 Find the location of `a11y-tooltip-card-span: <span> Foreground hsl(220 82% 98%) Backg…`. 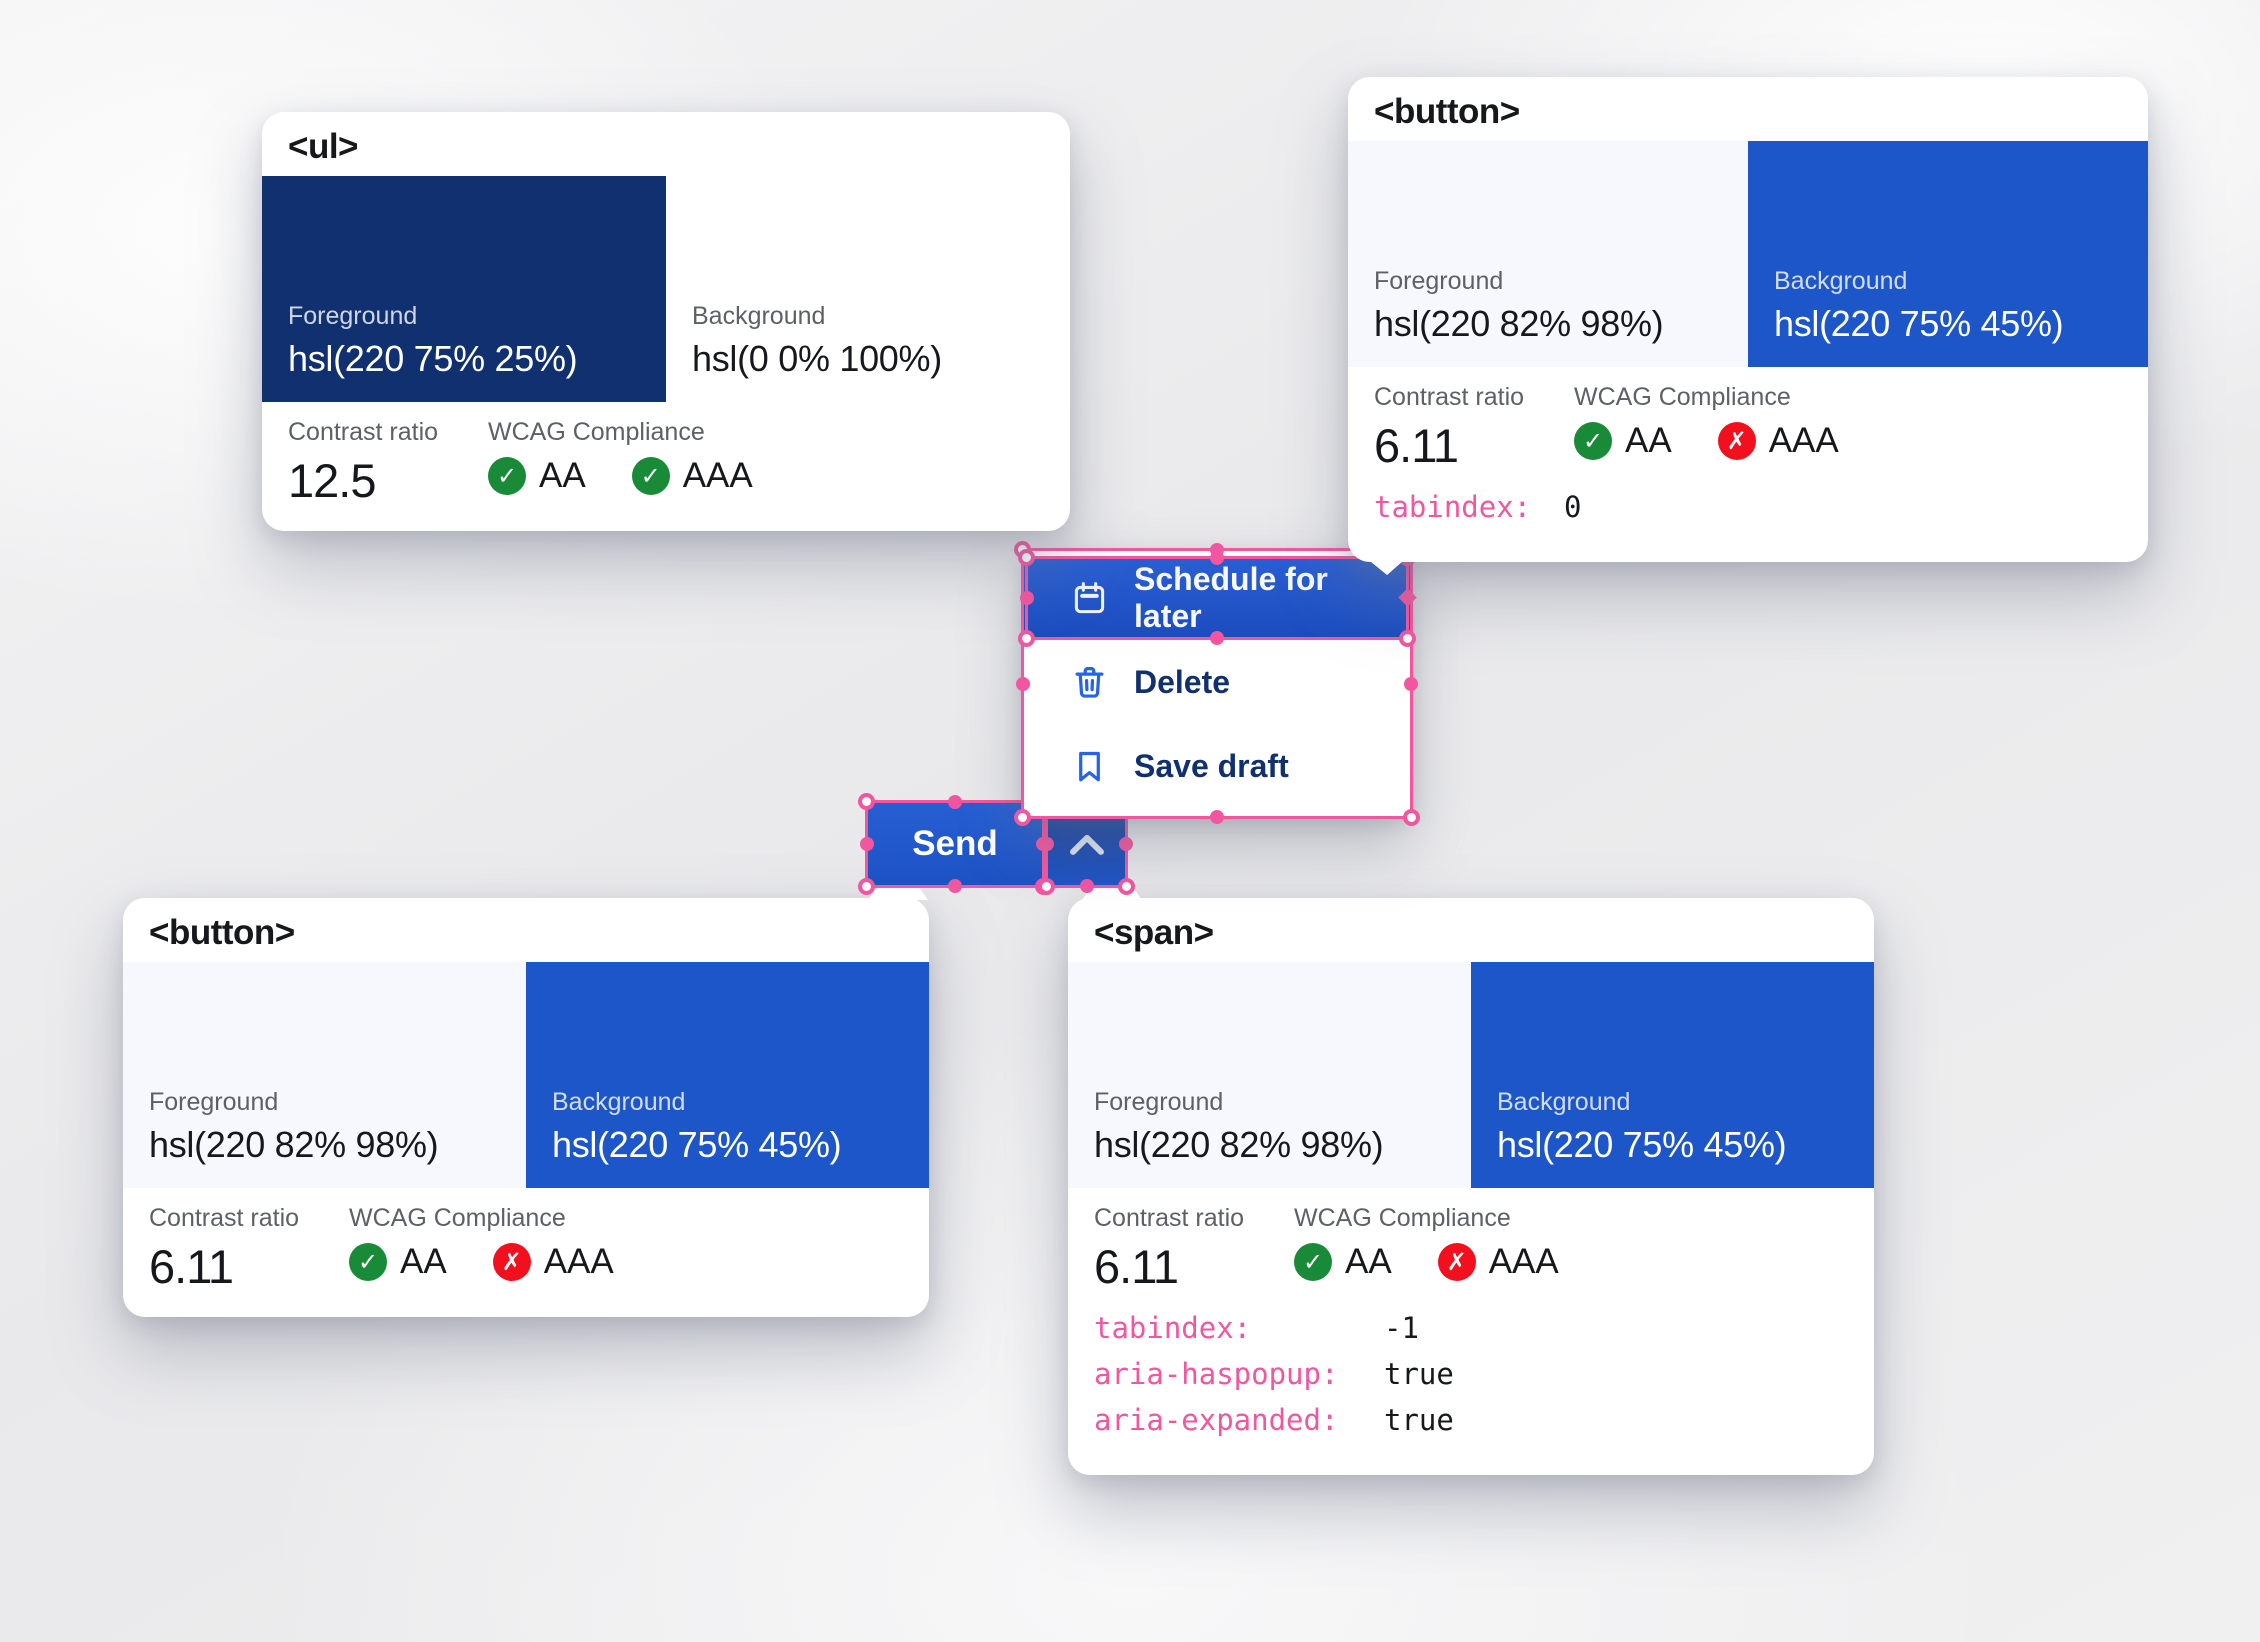

a11y-tooltip-card-span: <span> Foreground hsl(220 82% 98%) Backg… is located at coordinates (1471, 1187).